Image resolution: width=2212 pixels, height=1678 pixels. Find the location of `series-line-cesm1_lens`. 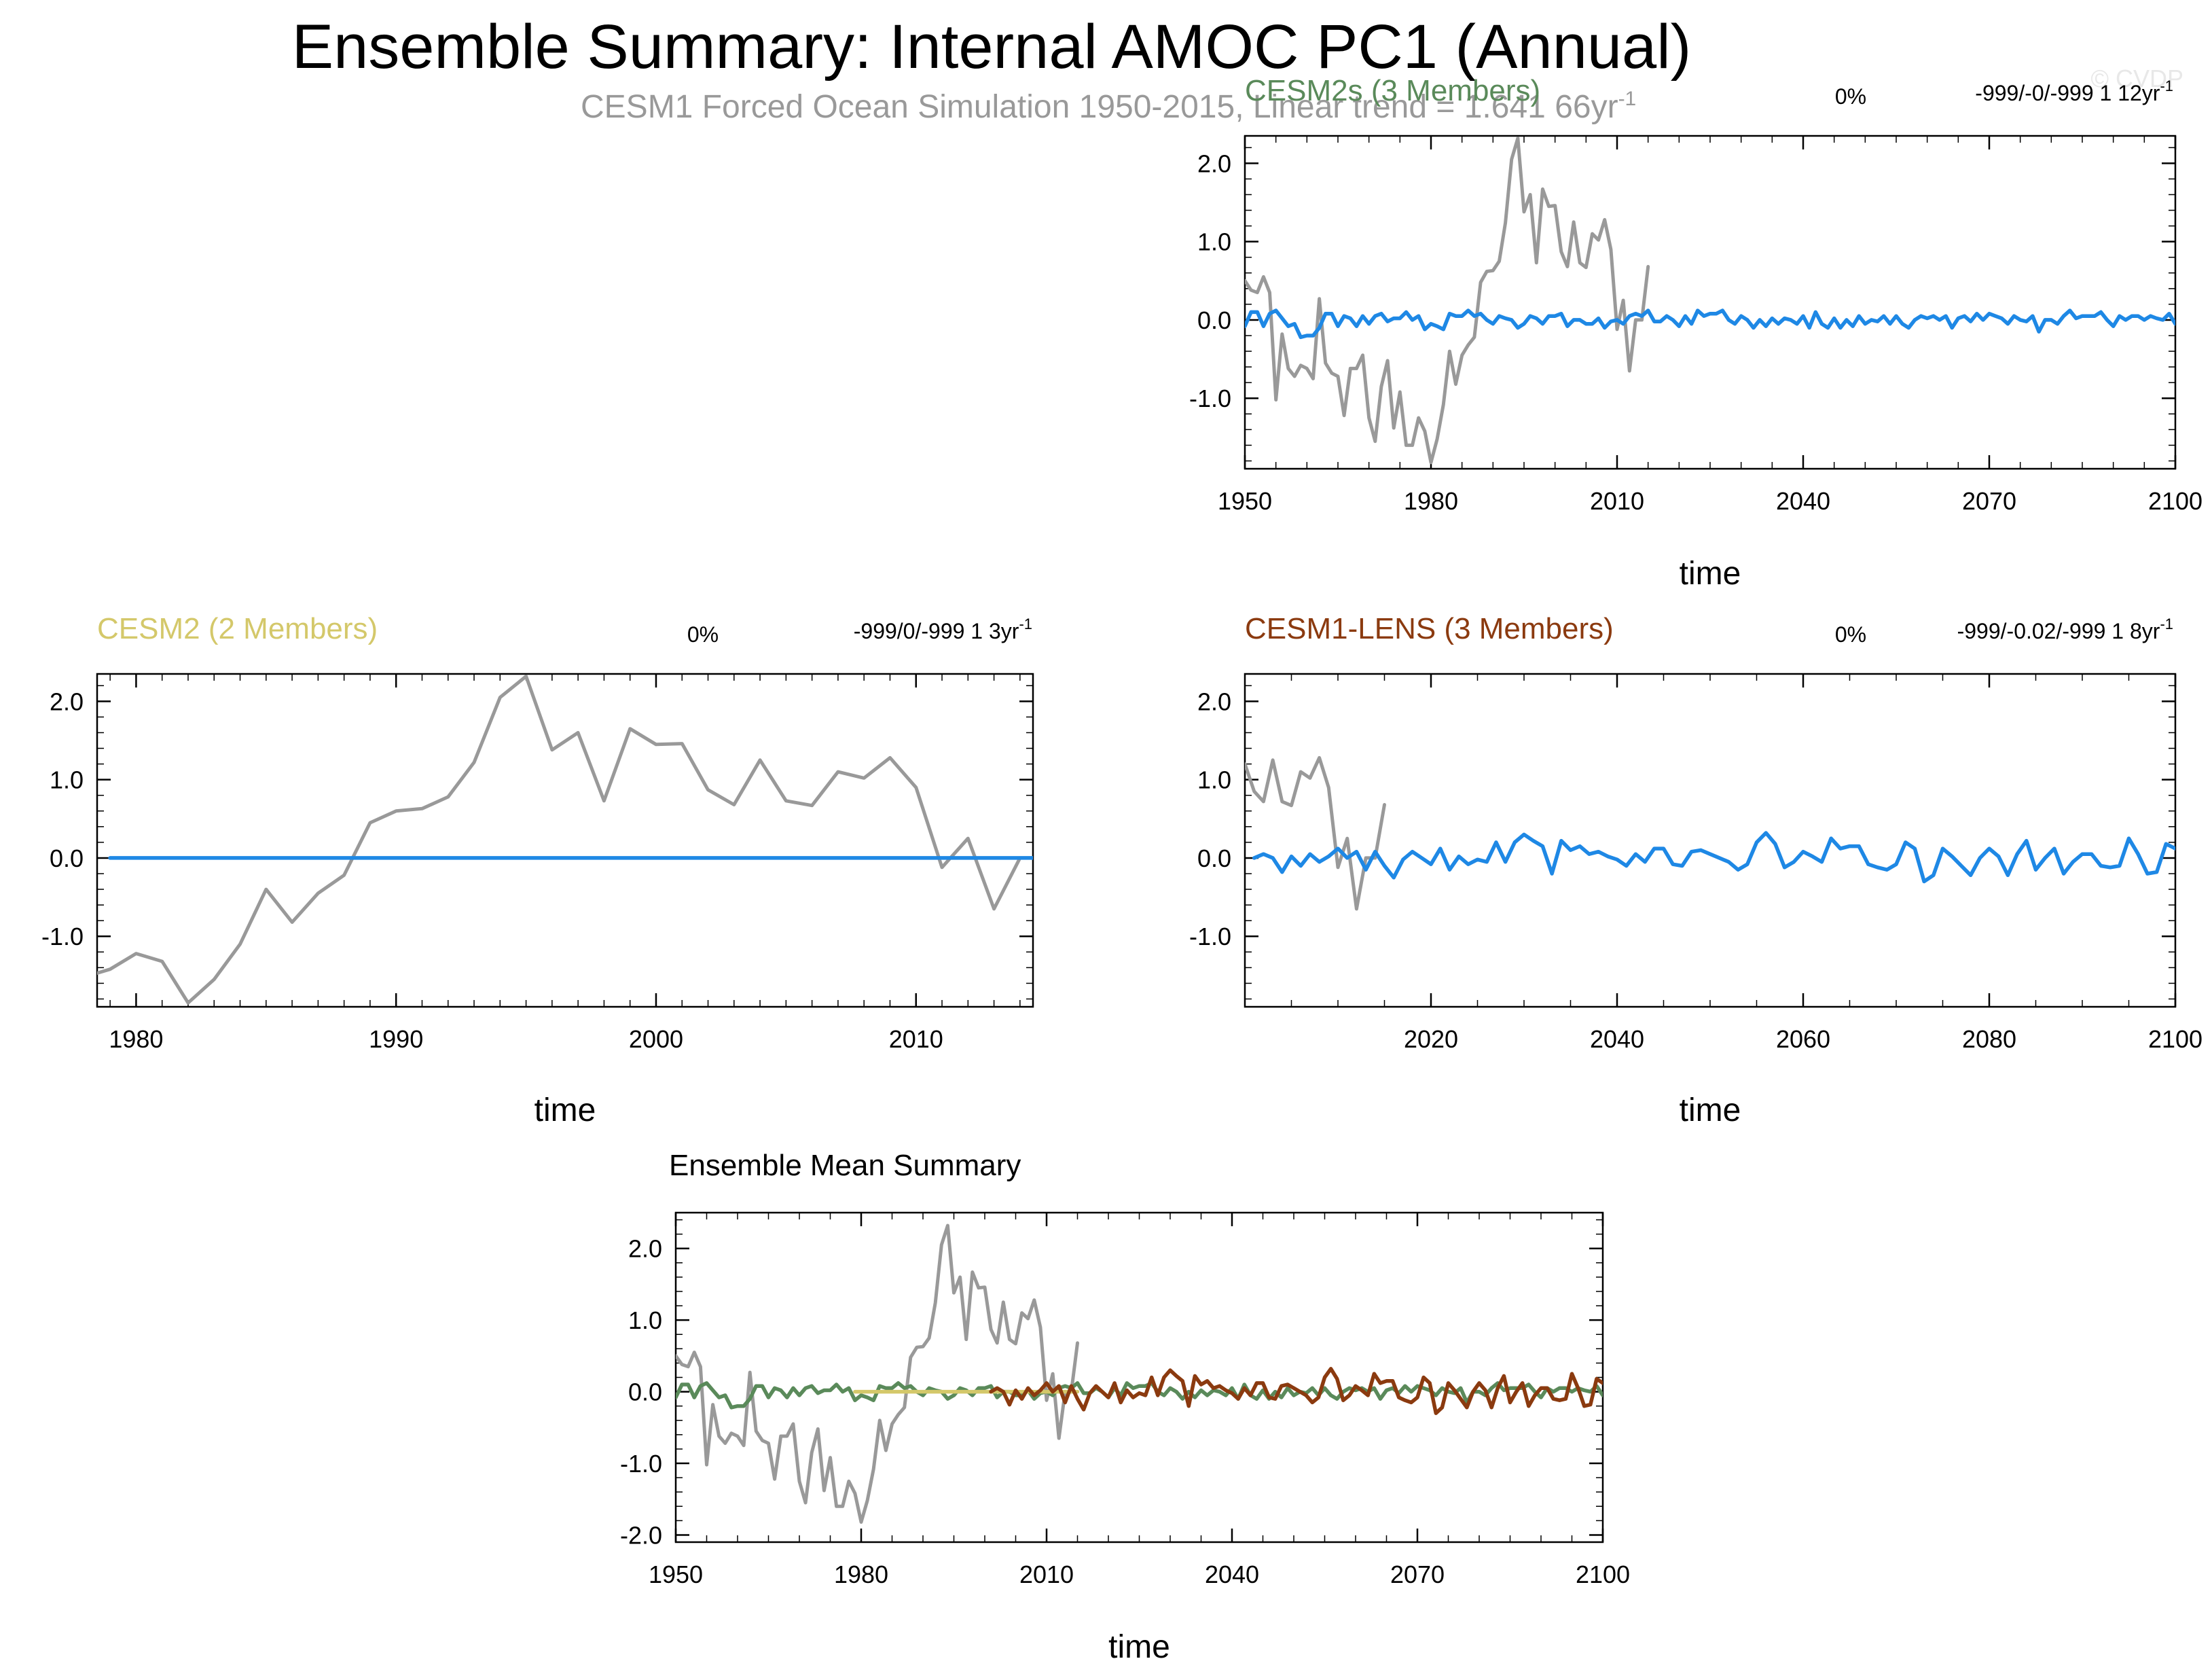

series-line-cesm1_lens is located at coordinates (1713, 857).